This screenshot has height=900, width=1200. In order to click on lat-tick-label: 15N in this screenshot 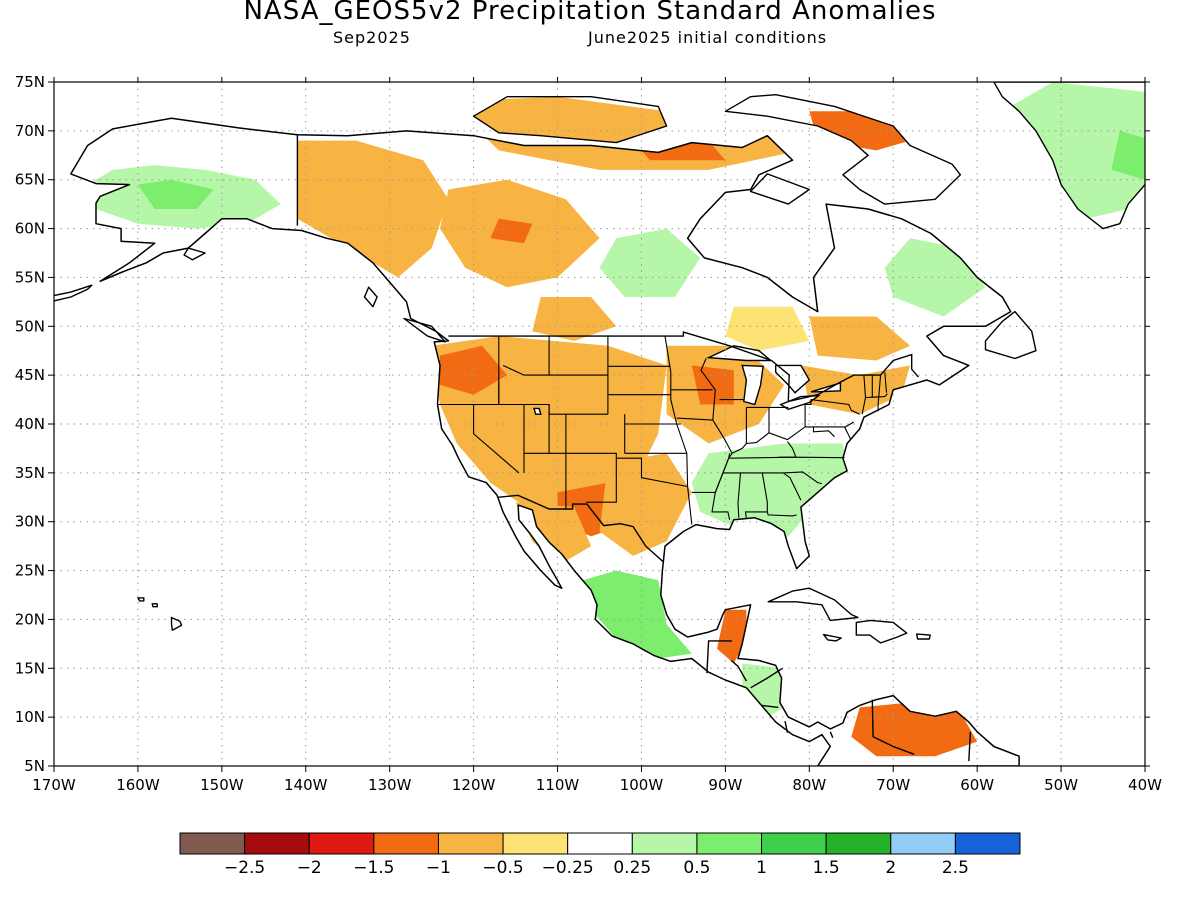, I will do `click(30, 668)`.